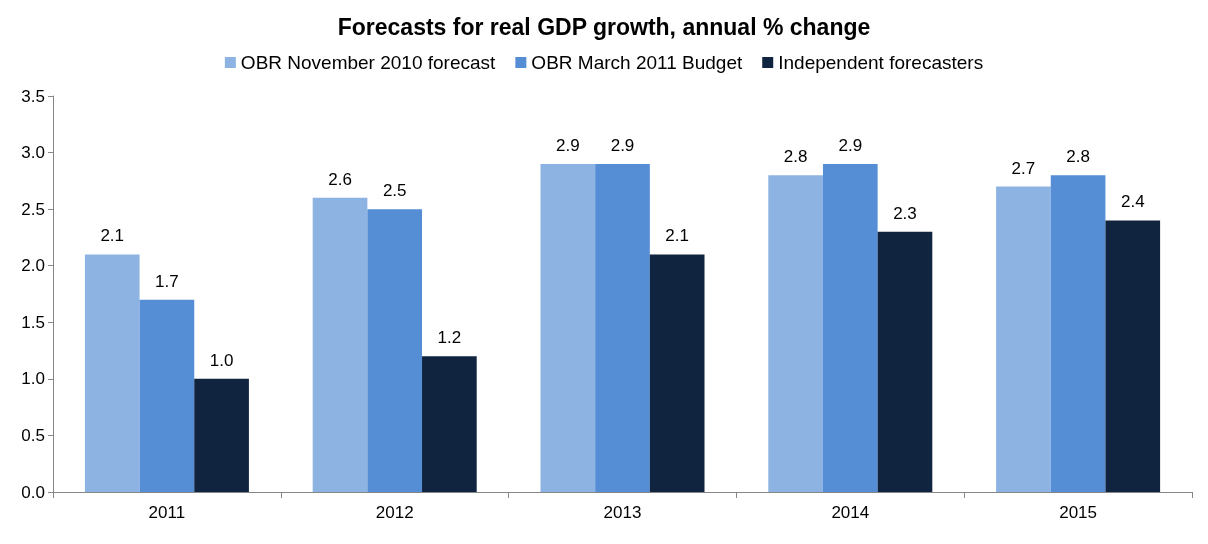 Image resolution: width=1208 pixels, height=544 pixels. What do you see at coordinates (33, 322) in the screenshot?
I see `y-tick-label: 1.5` at bounding box center [33, 322].